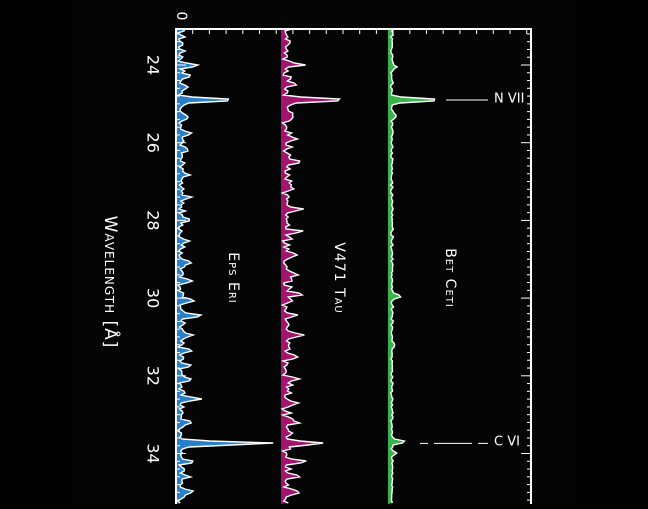 The height and width of the screenshot is (509, 648). I want to click on x-axis-title-group: Wavelength [Å], so click(111, 282).